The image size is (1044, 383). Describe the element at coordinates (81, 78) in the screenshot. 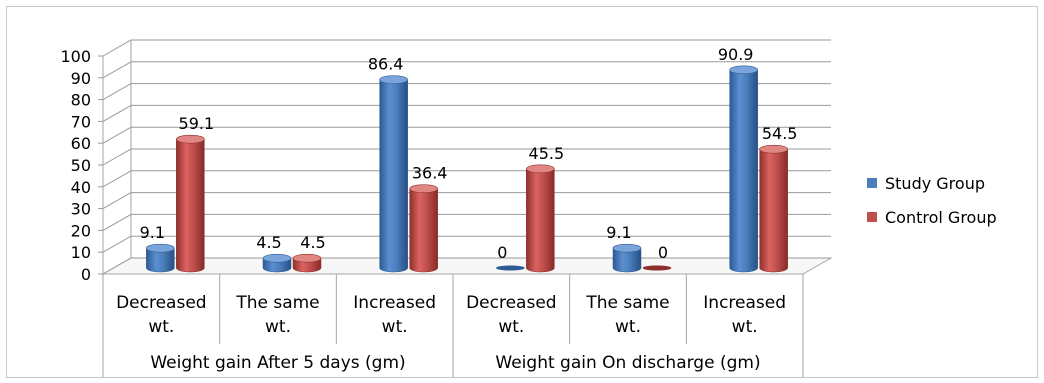

I see `y-tick-label: 90` at that location.